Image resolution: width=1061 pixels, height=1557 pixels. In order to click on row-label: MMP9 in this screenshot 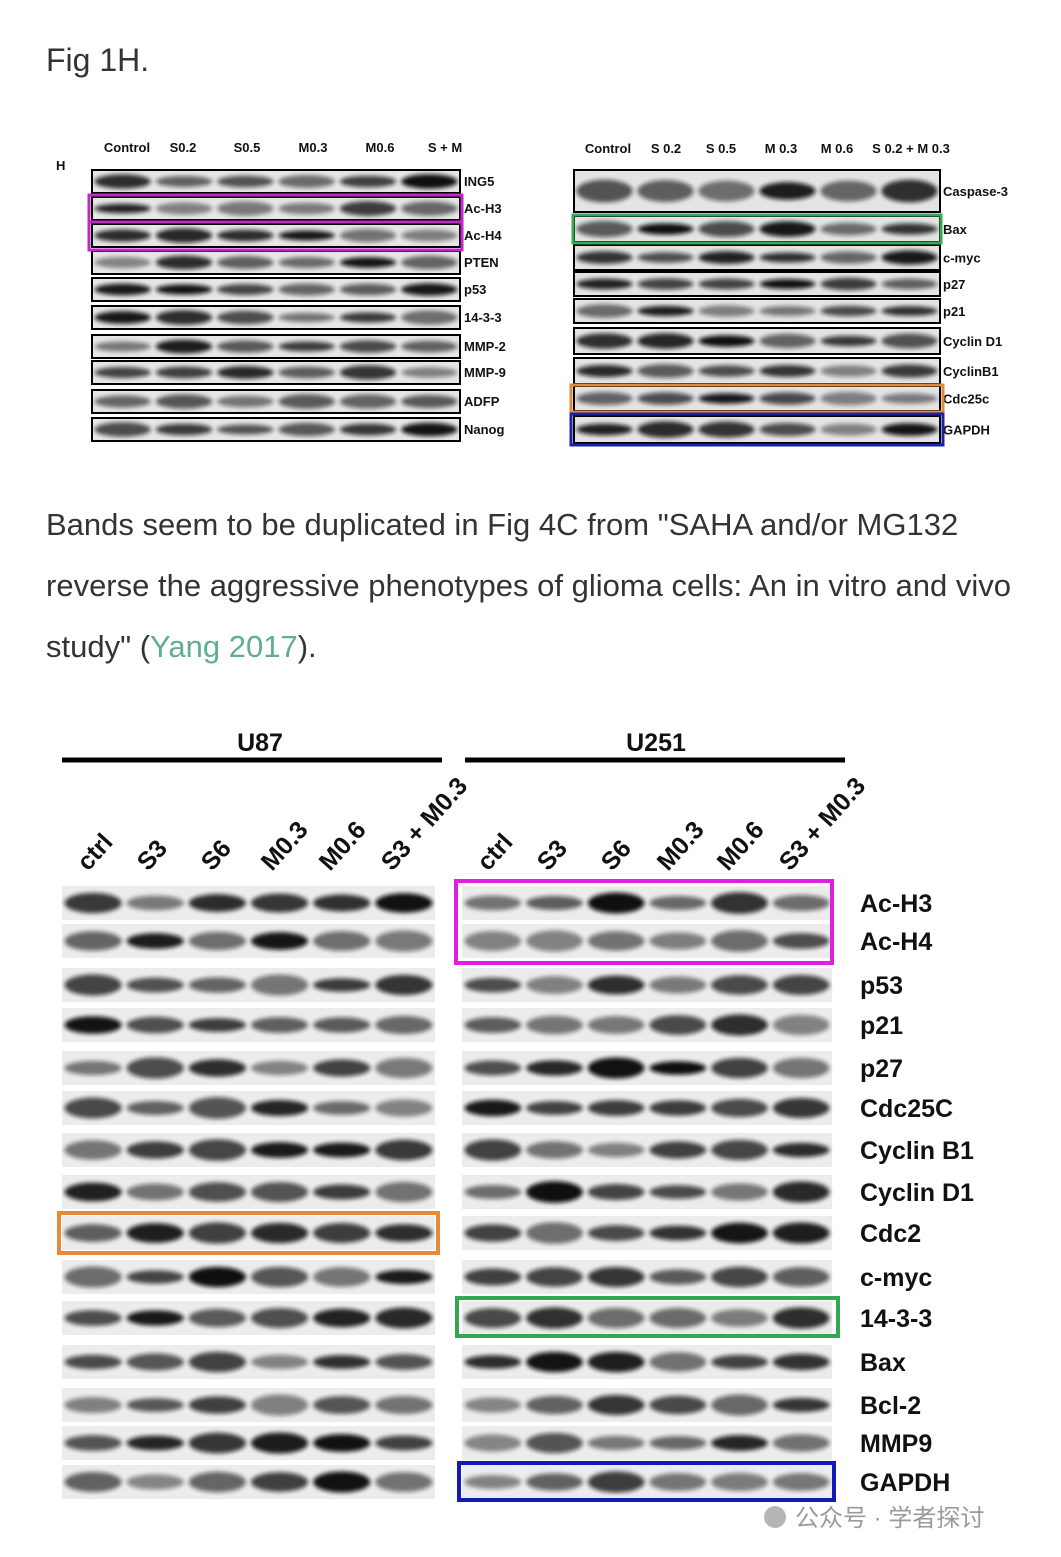, I will do `click(896, 1444)`.